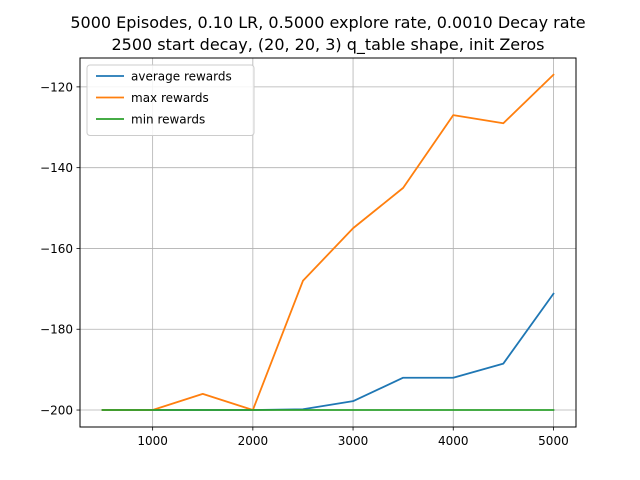 This screenshot has width=640, height=480. I want to click on legend-box, so click(170, 100).